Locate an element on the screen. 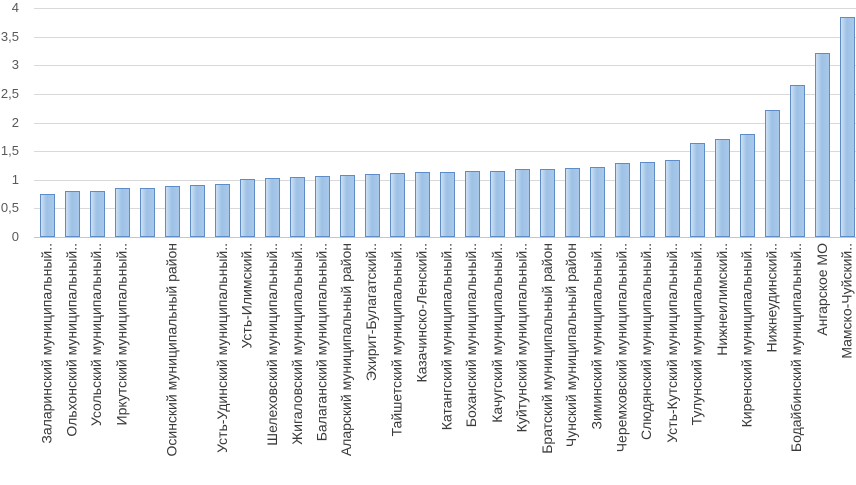 The image size is (856, 485). category-label: Куйтунский муниципальный.. is located at coordinates (521, 338).